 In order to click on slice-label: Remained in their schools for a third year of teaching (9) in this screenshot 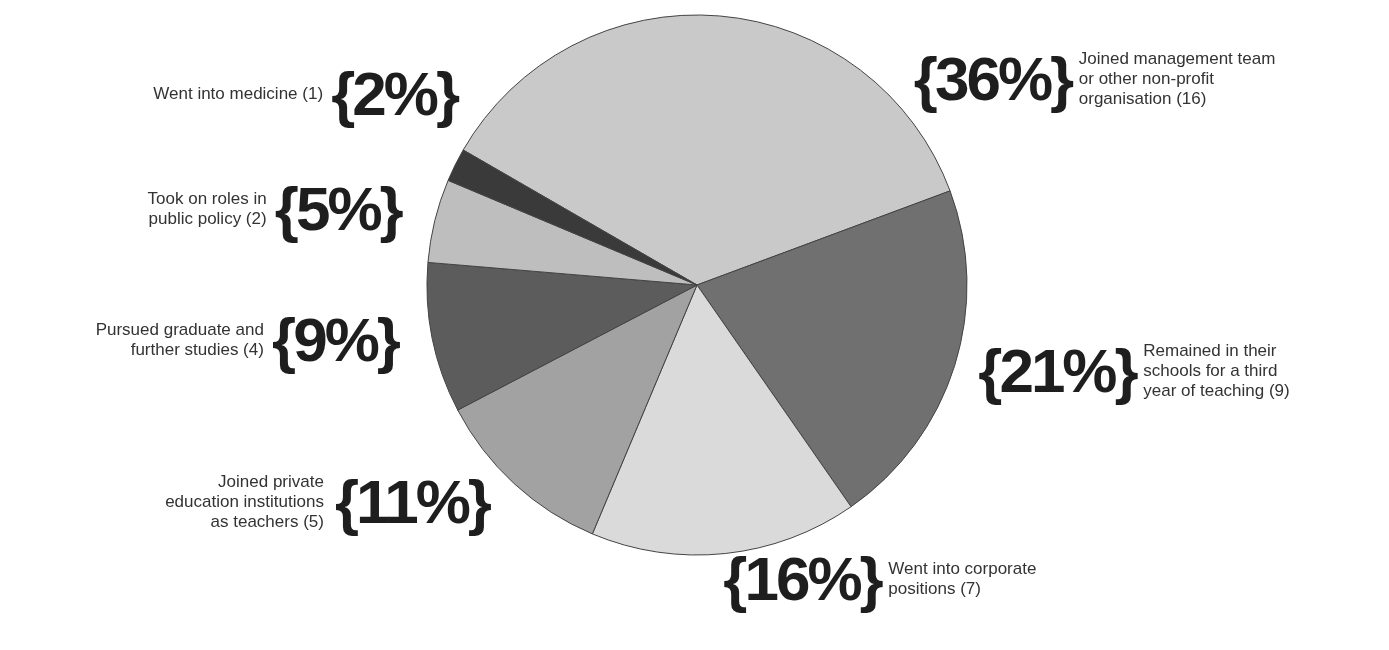, I will do `click(1216, 370)`.